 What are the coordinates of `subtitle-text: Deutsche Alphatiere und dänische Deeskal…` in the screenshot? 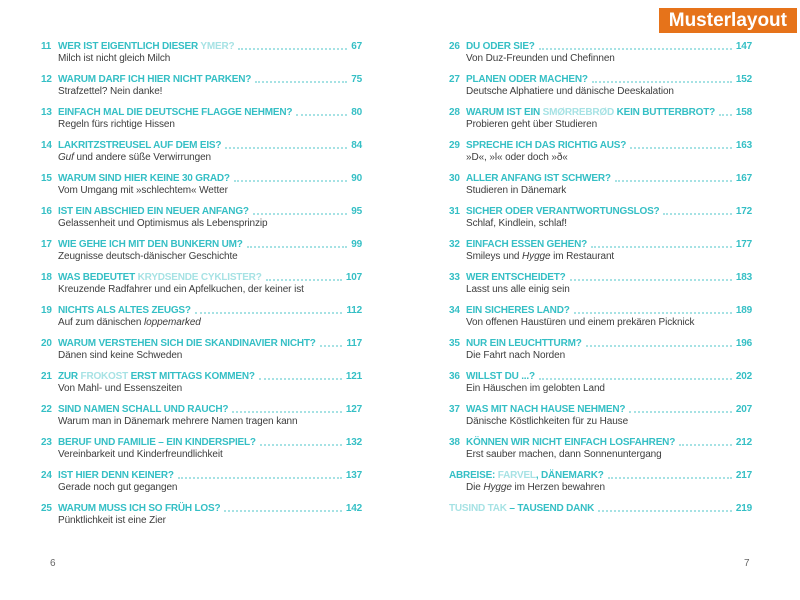 It's located at (570, 91).